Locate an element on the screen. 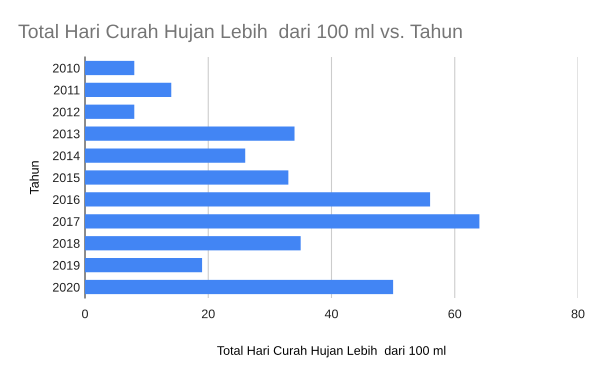 This screenshot has width=600, height=371. x-tick-label: 80 is located at coordinates (578, 313).